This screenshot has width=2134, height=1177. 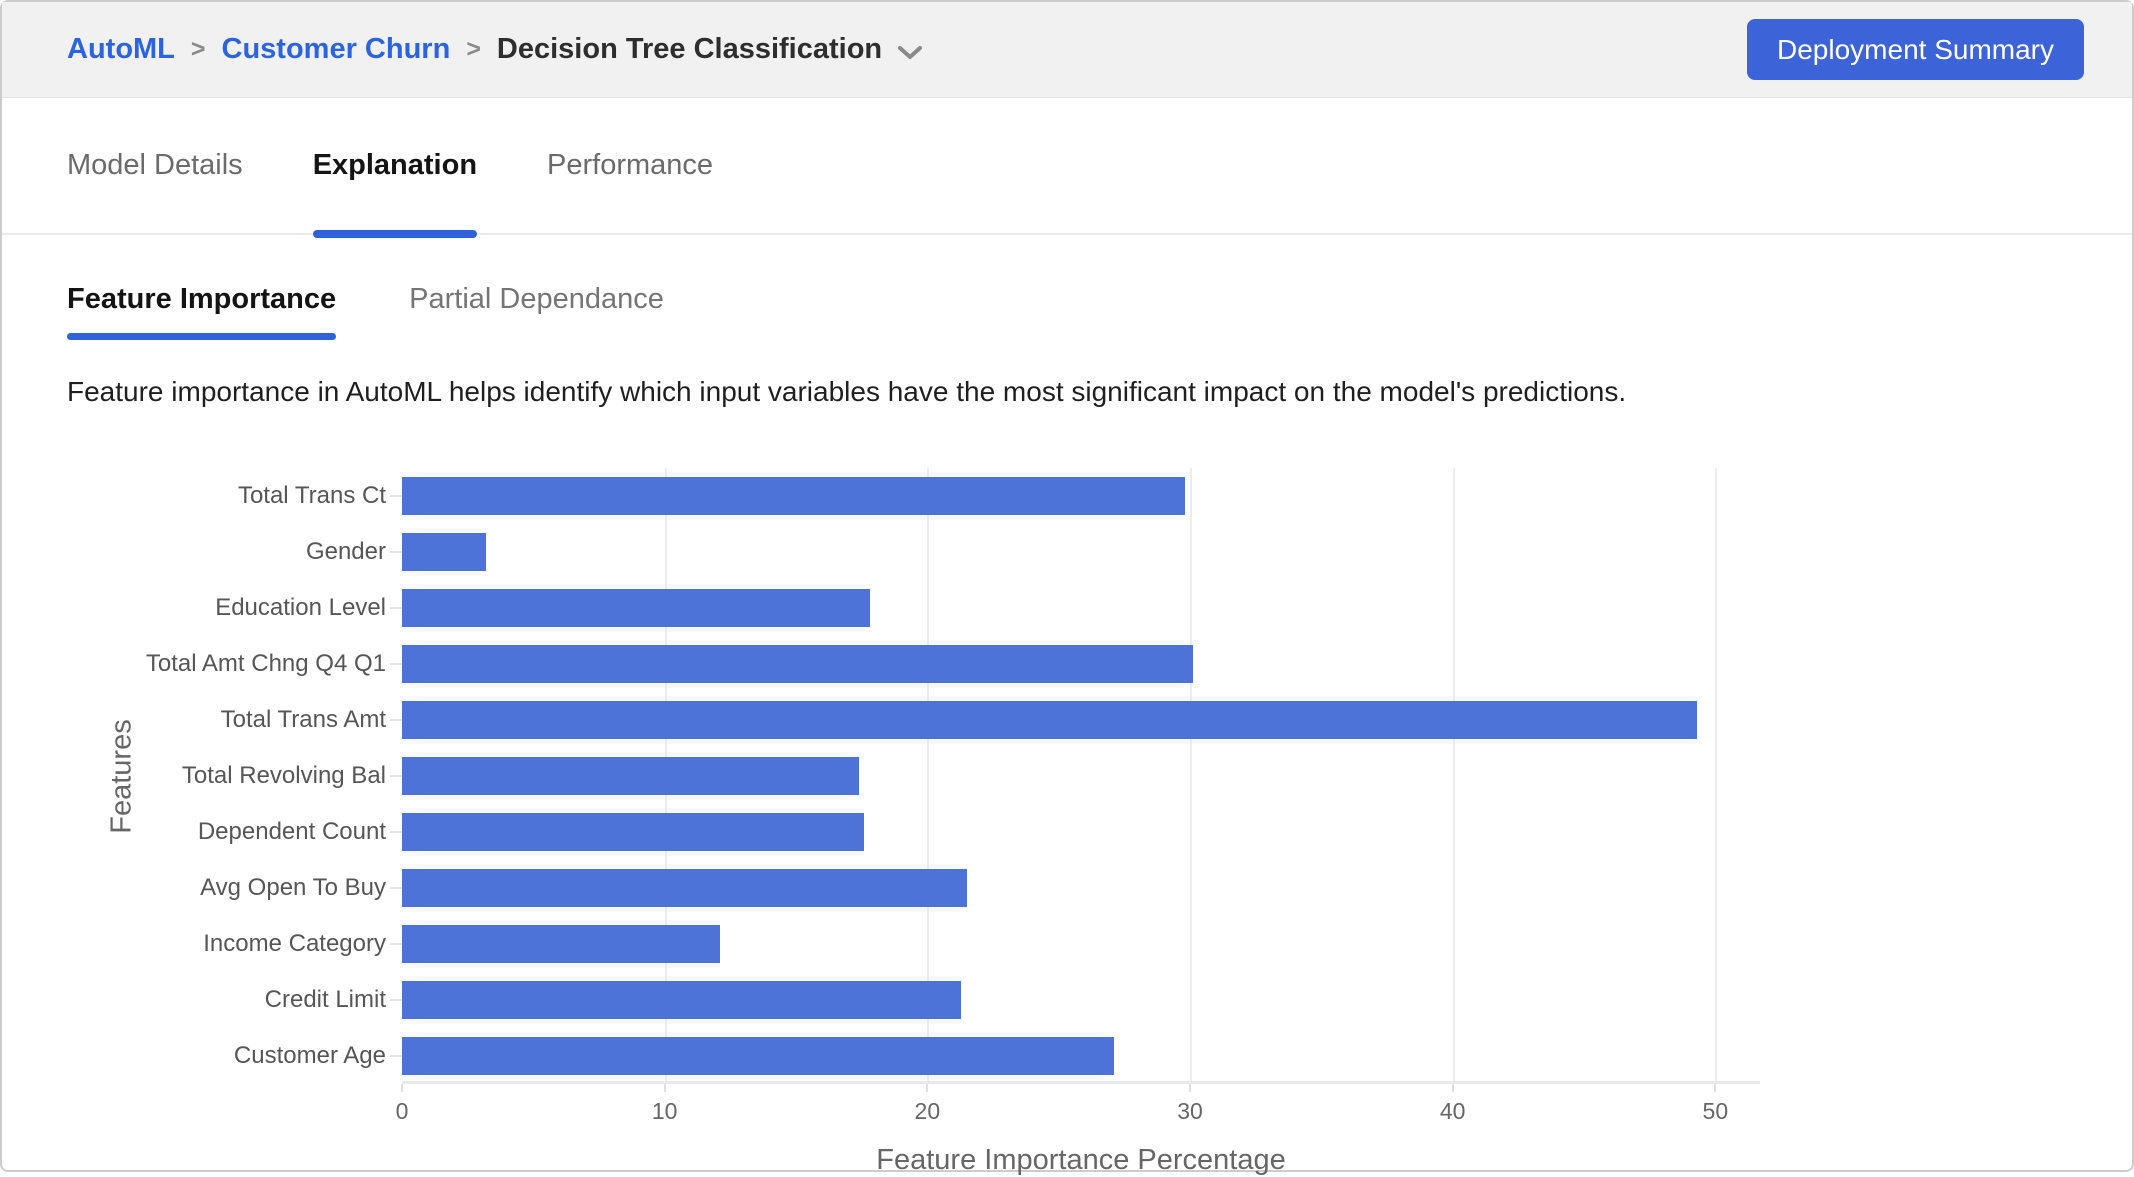 I want to click on subtab-feature-importance: Feature Importance, so click(x=202, y=311).